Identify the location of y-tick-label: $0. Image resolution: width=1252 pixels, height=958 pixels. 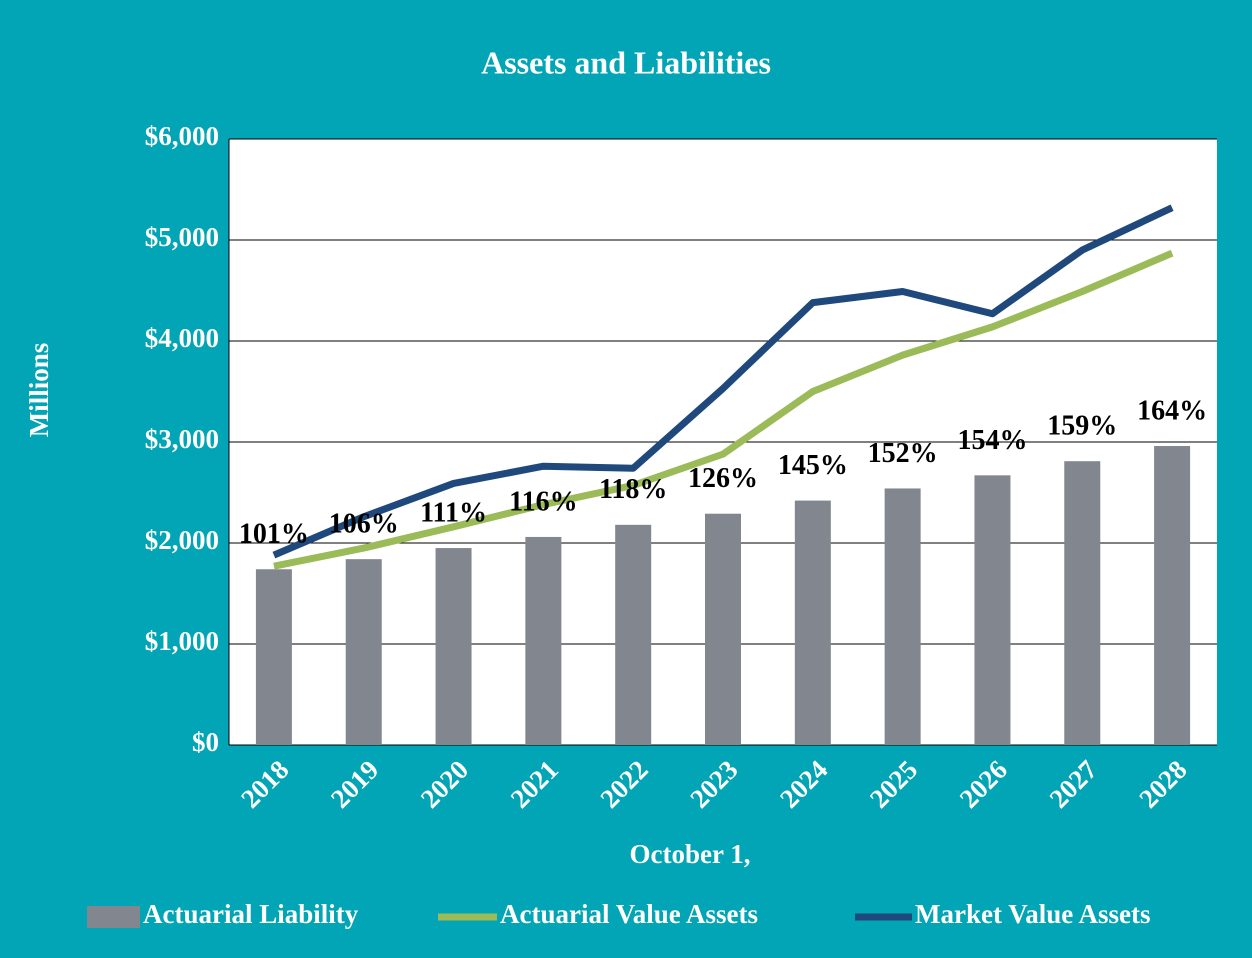
(205, 742).